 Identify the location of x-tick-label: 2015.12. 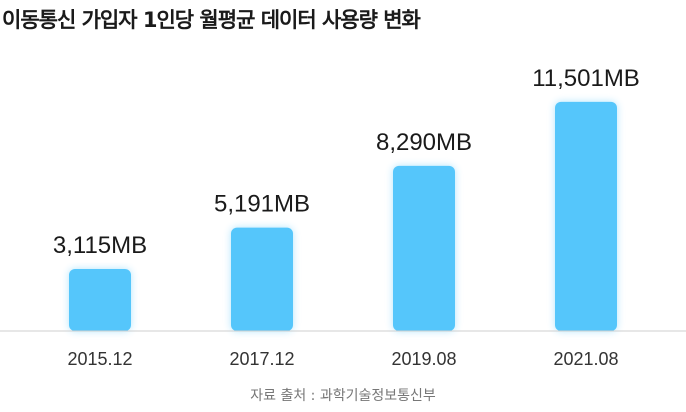
(99, 359).